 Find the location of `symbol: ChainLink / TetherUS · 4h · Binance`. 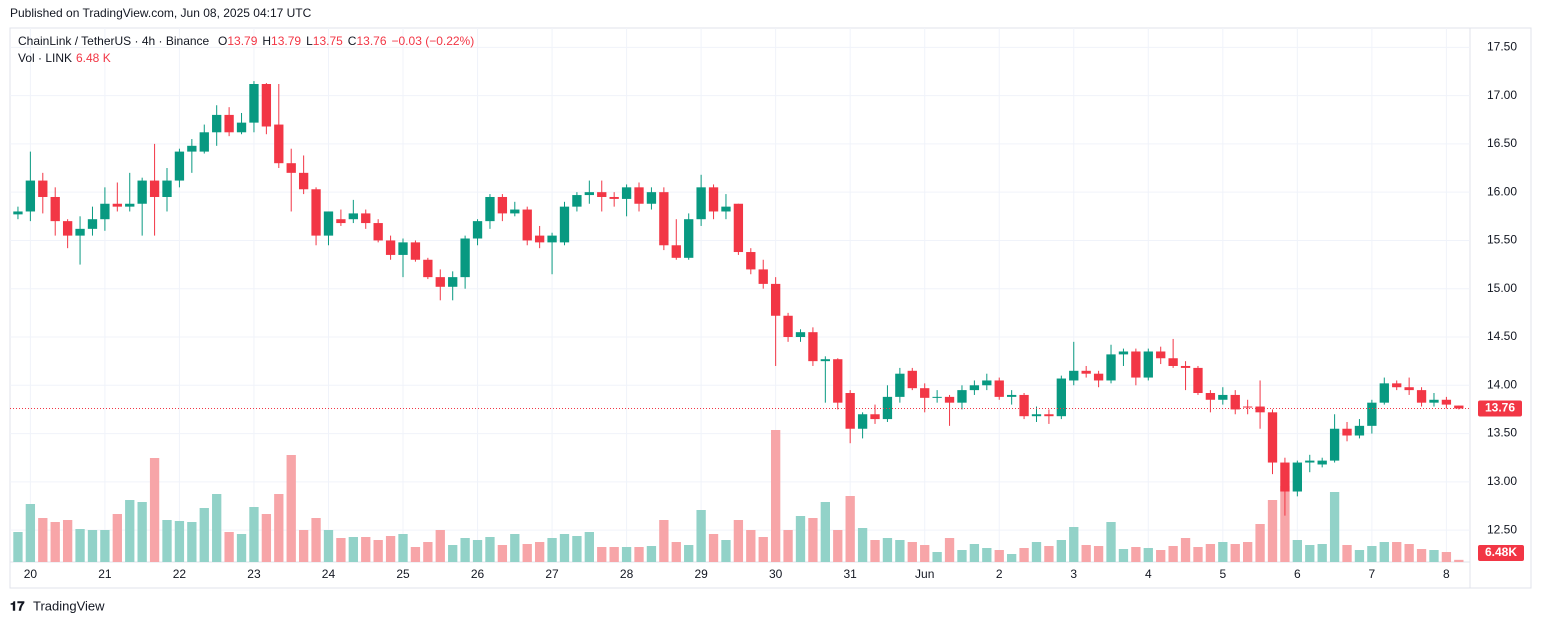

symbol: ChainLink / TetherUS · 4h · Binance is located at coordinates (114, 41).